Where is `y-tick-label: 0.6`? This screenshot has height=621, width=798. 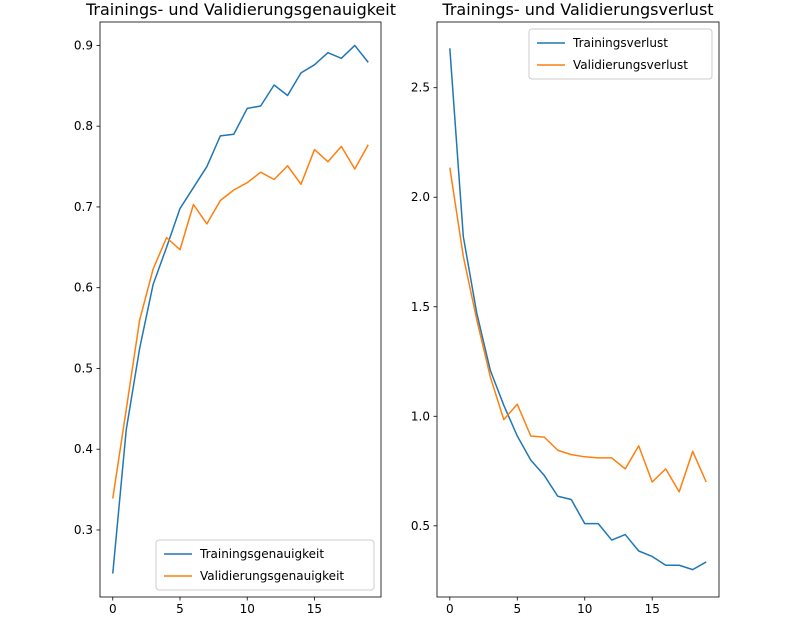
y-tick-label: 0.6 is located at coordinates (83, 288).